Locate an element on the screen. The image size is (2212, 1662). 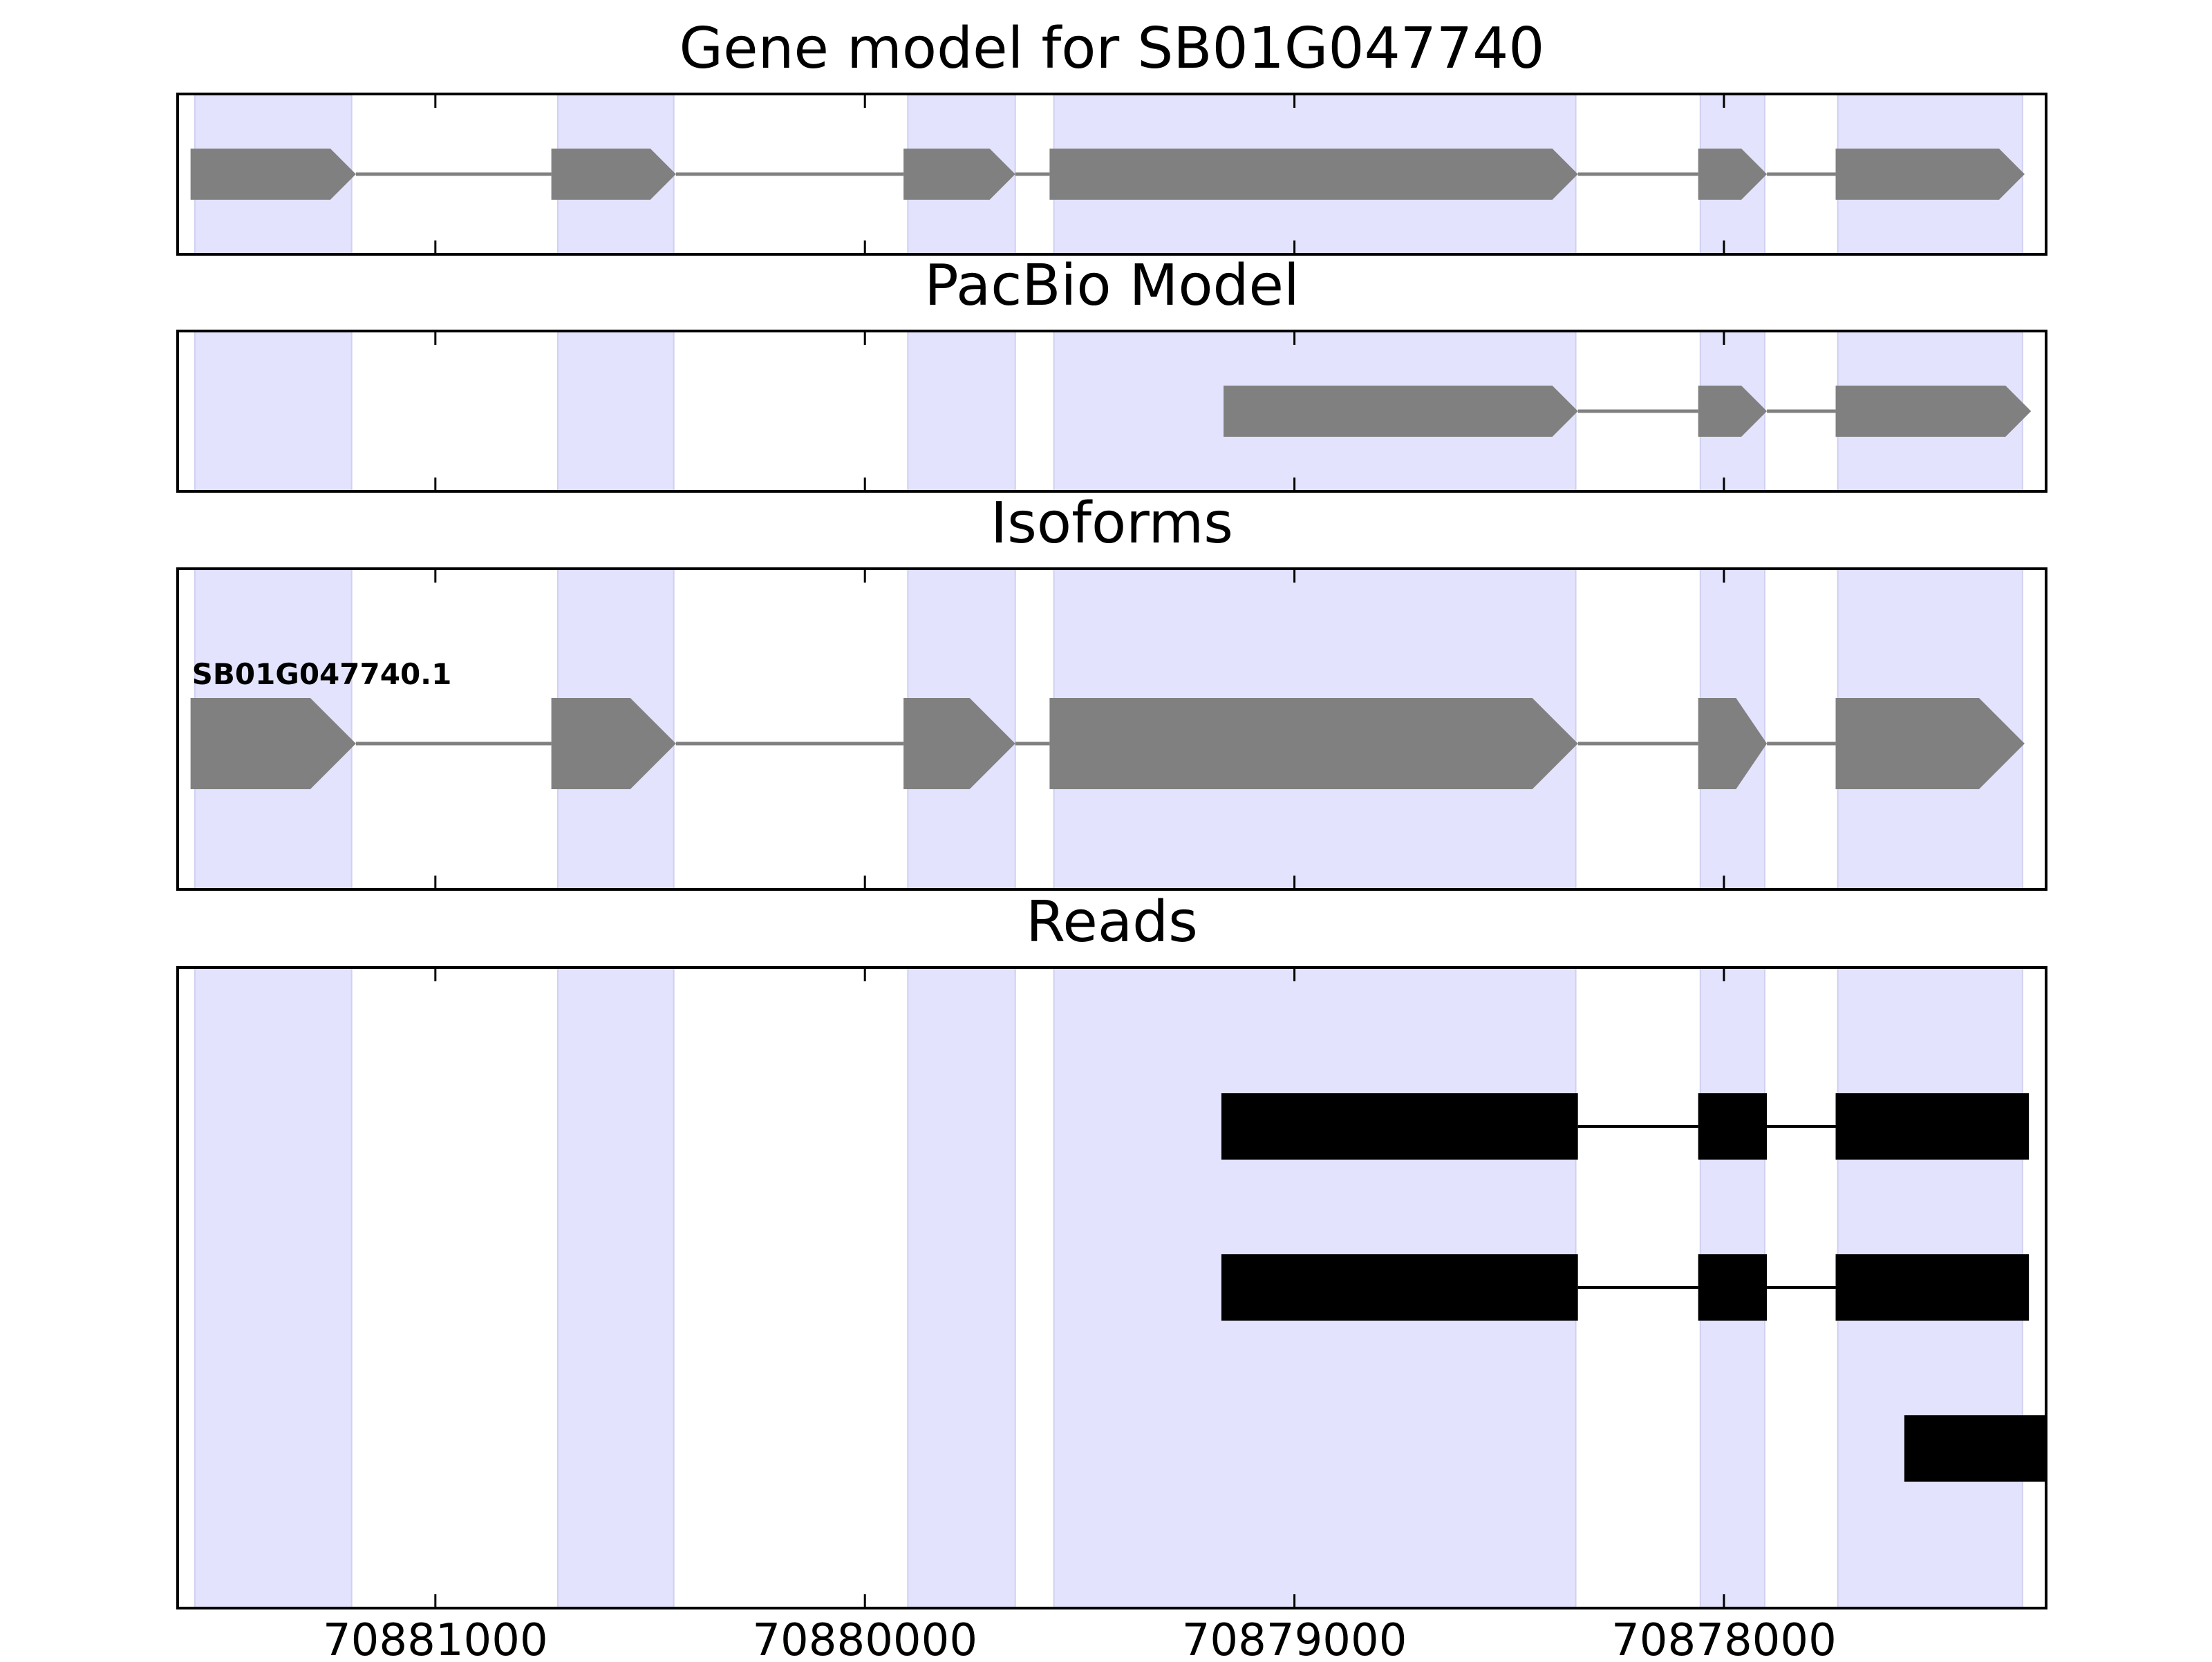
x-tick-label: 70879000 is located at coordinates (1295, 1637).